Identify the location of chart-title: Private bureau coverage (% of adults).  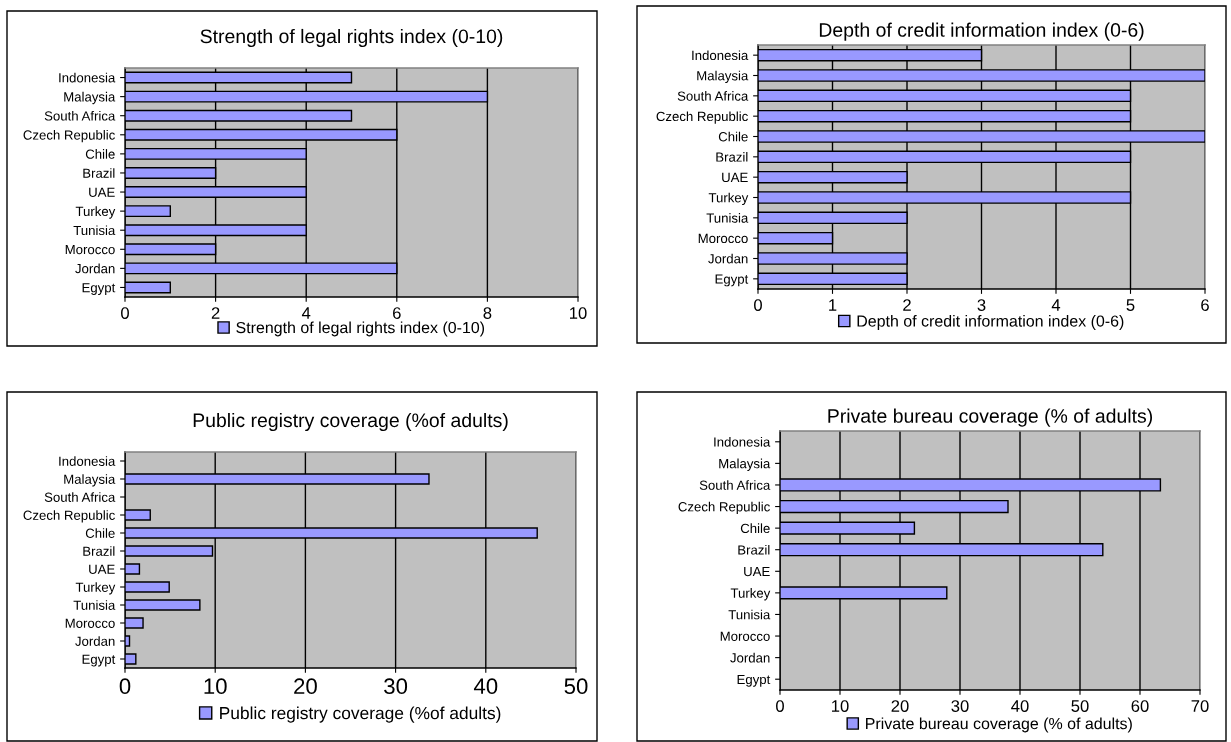
(990, 417).